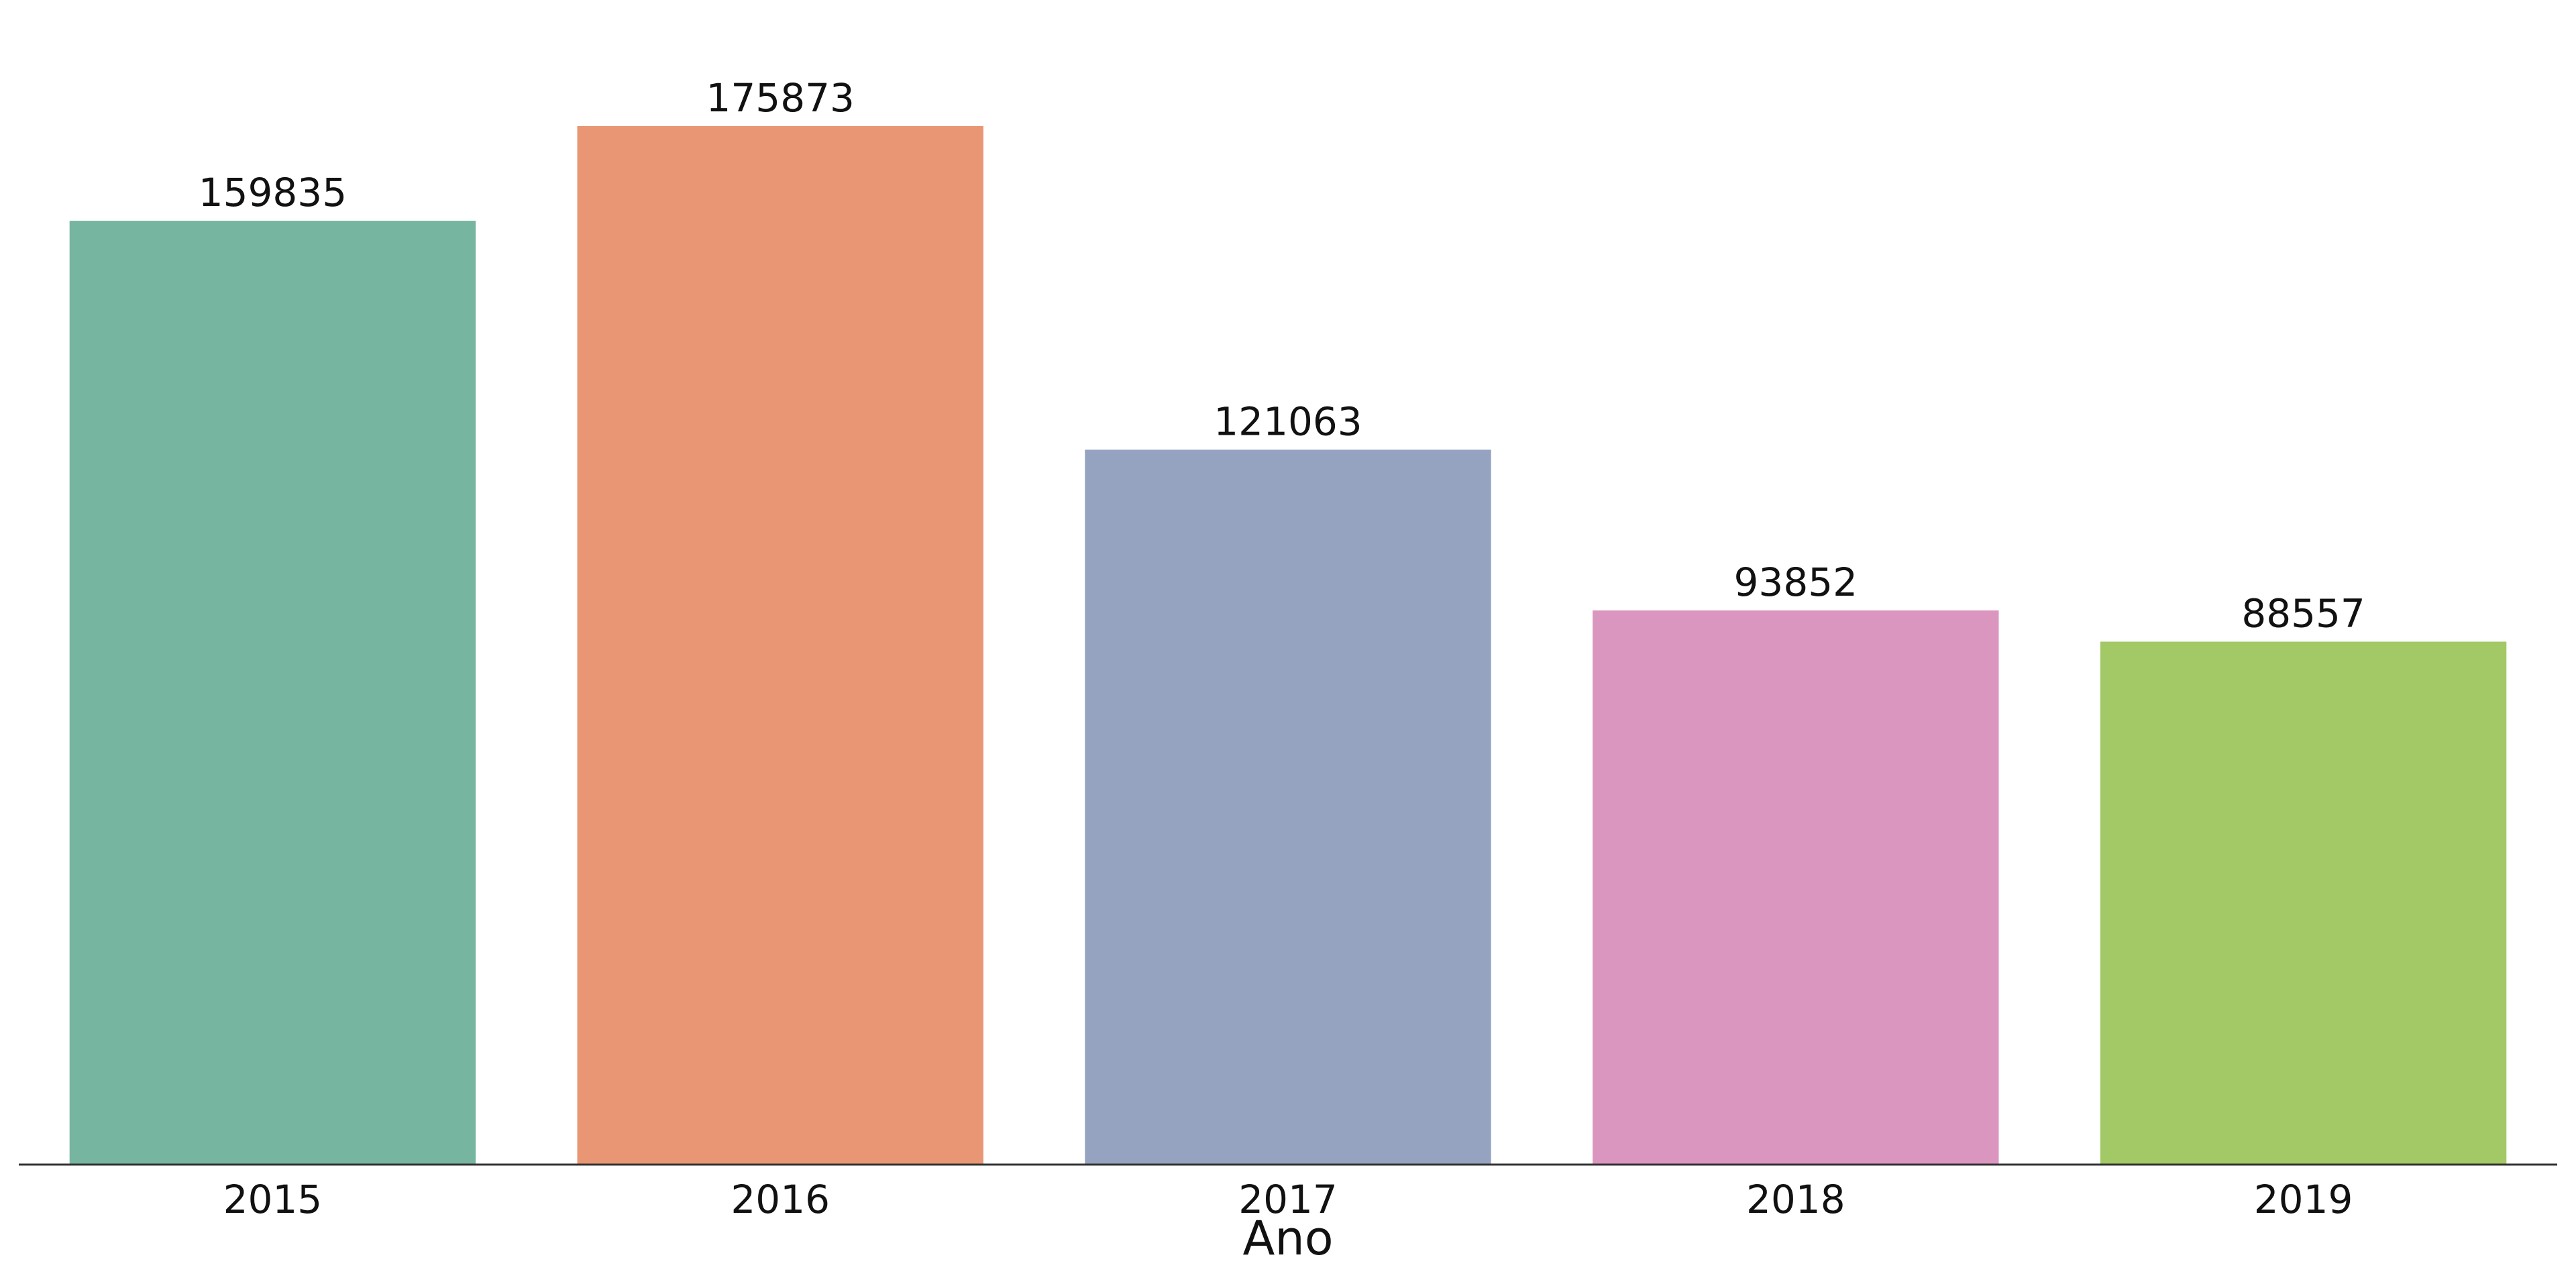 The image size is (2576, 1288). Describe the element at coordinates (780, 98) in the screenshot. I see `value-label-2016: 175873` at that location.